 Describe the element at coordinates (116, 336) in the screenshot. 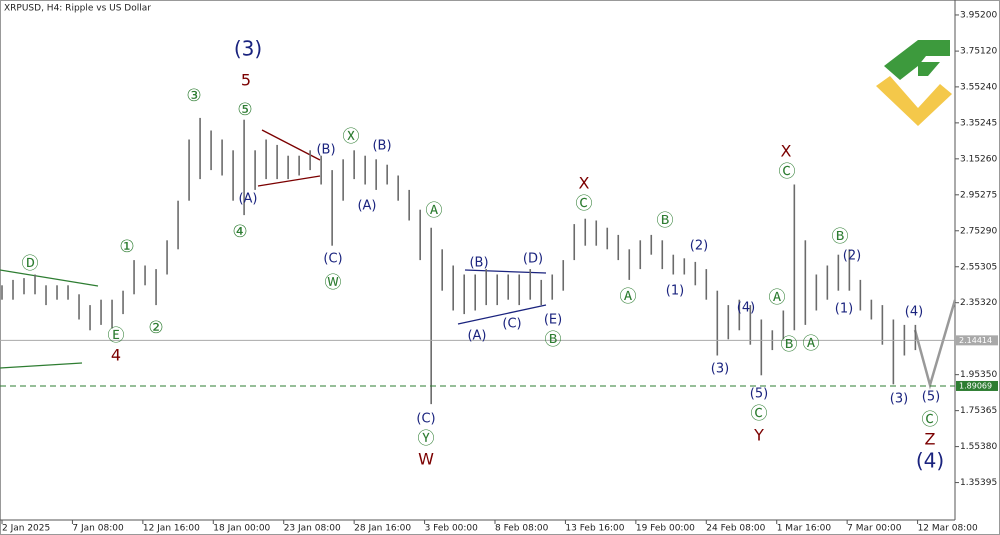

I see `wave-label: Ⓔ` at that location.